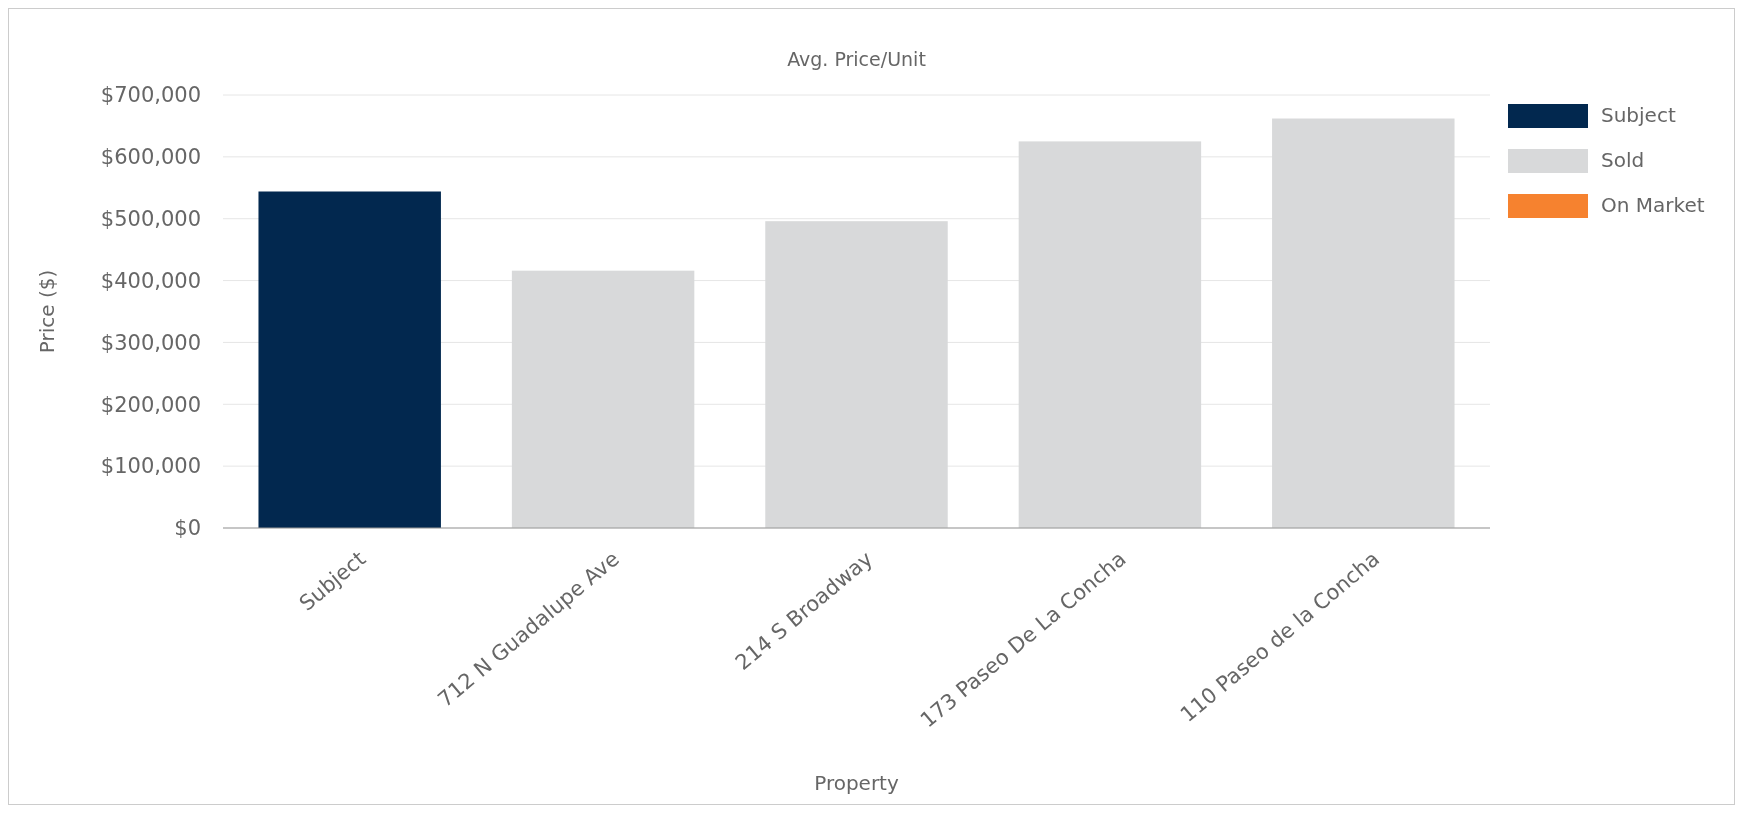 The width and height of the screenshot is (1743, 813). What do you see at coordinates (1653, 205) in the screenshot?
I see `legend-label: On Market` at bounding box center [1653, 205].